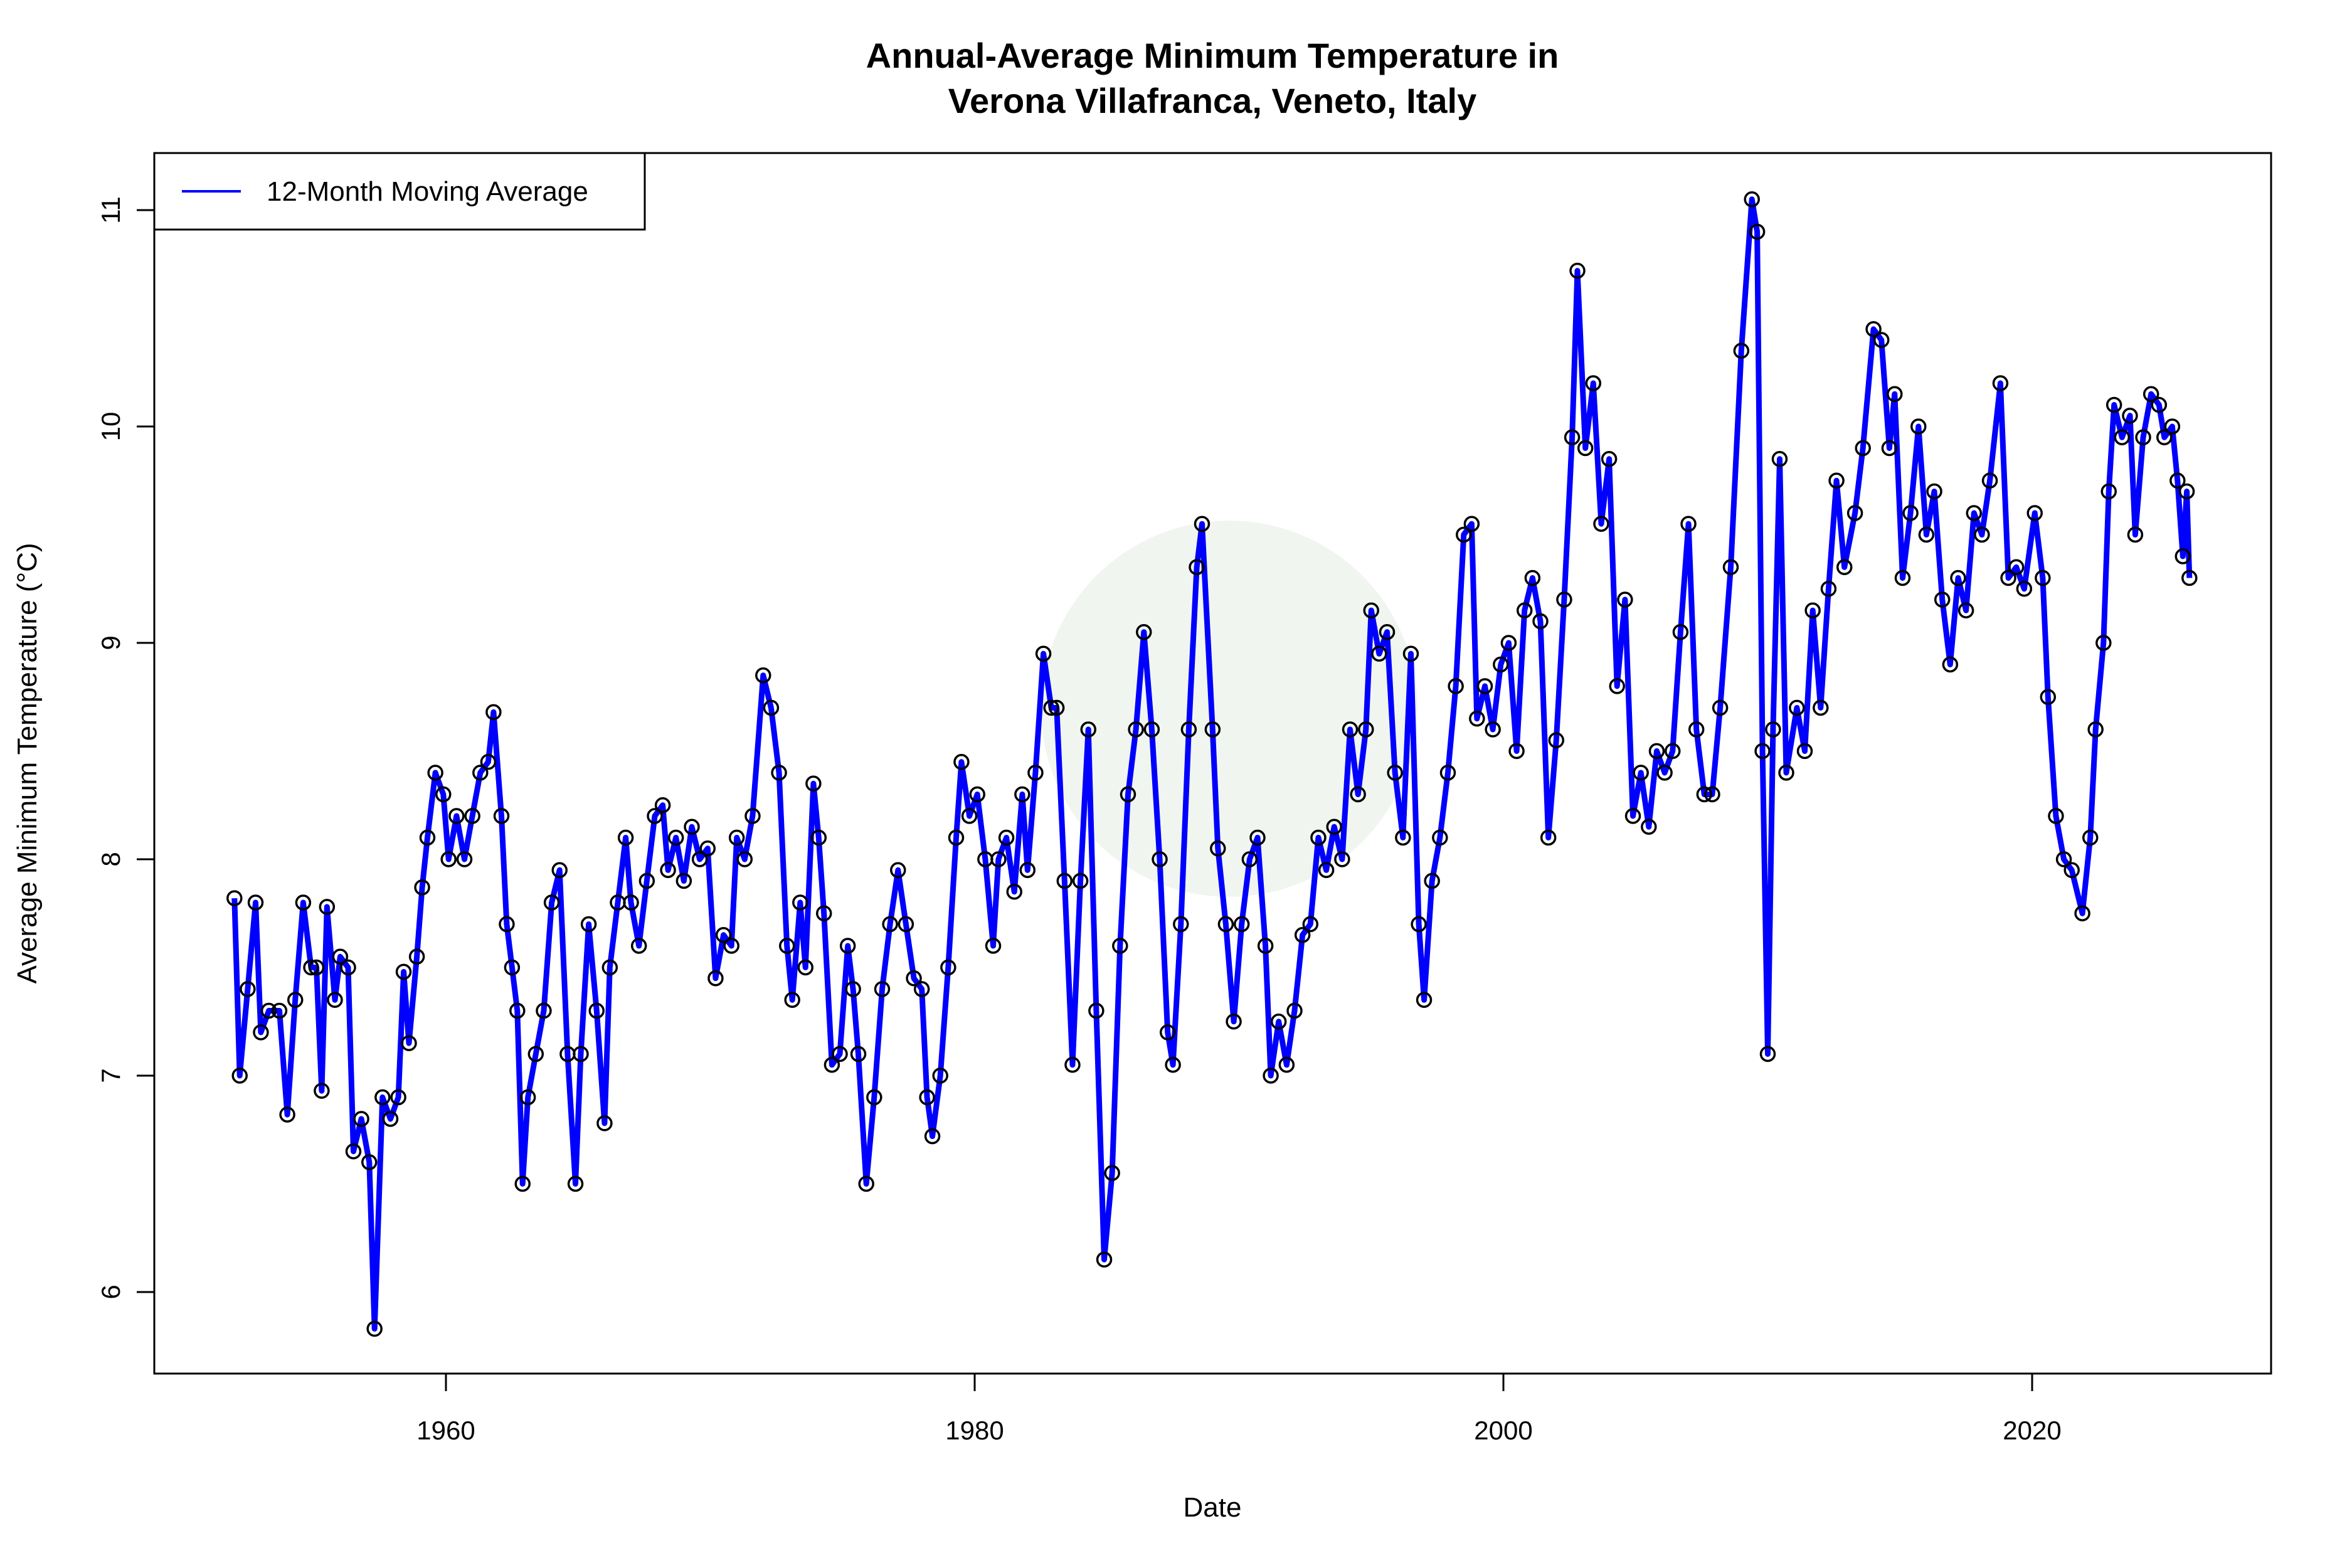 Image resolution: width=2352 pixels, height=1568 pixels. What do you see at coordinates (110, 1075) in the screenshot?
I see `y-tick-label: 7` at bounding box center [110, 1075].